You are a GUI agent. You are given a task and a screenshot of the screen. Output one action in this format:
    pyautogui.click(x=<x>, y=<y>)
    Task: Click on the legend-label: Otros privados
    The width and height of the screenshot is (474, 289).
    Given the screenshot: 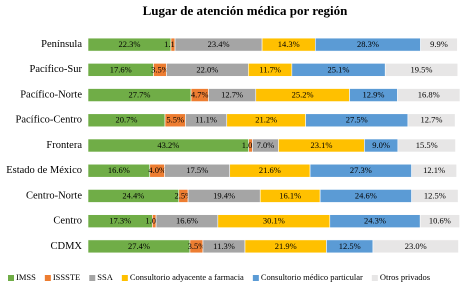 What is the action you would take?
    pyautogui.click(x=405, y=277)
    